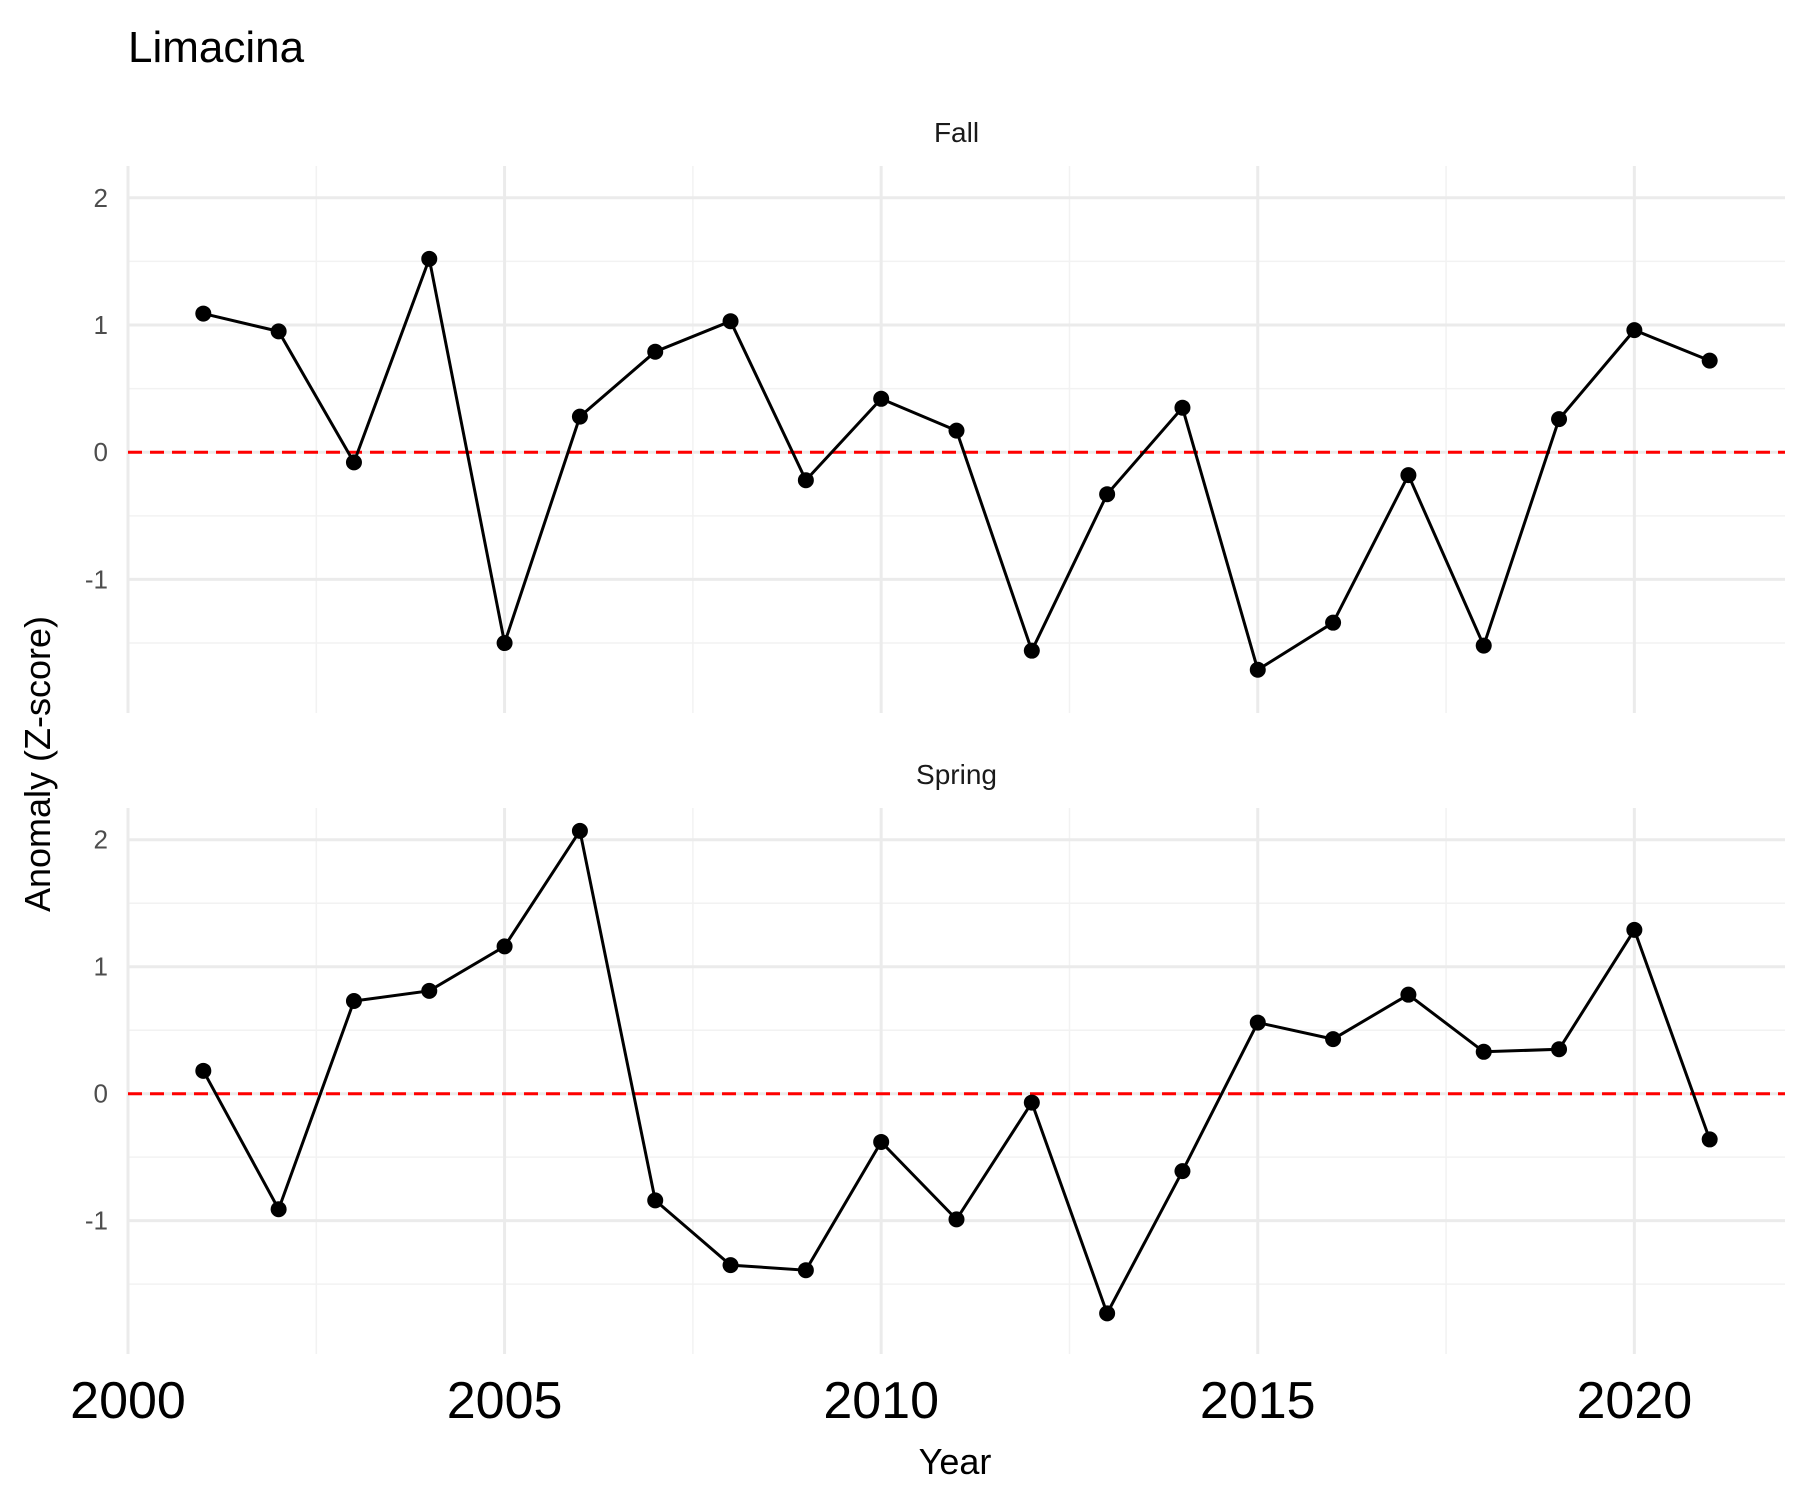  I want to click on x-axis-title: Year, so click(955, 1461).